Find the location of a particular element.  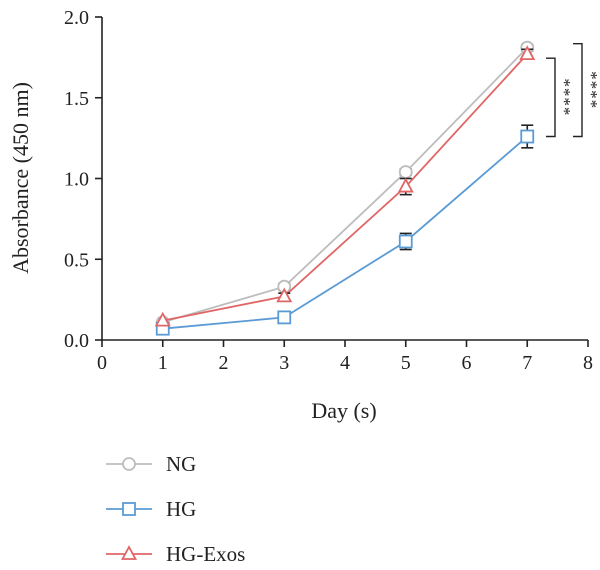

legend-marker-hg-exos is located at coordinates (129, 552).